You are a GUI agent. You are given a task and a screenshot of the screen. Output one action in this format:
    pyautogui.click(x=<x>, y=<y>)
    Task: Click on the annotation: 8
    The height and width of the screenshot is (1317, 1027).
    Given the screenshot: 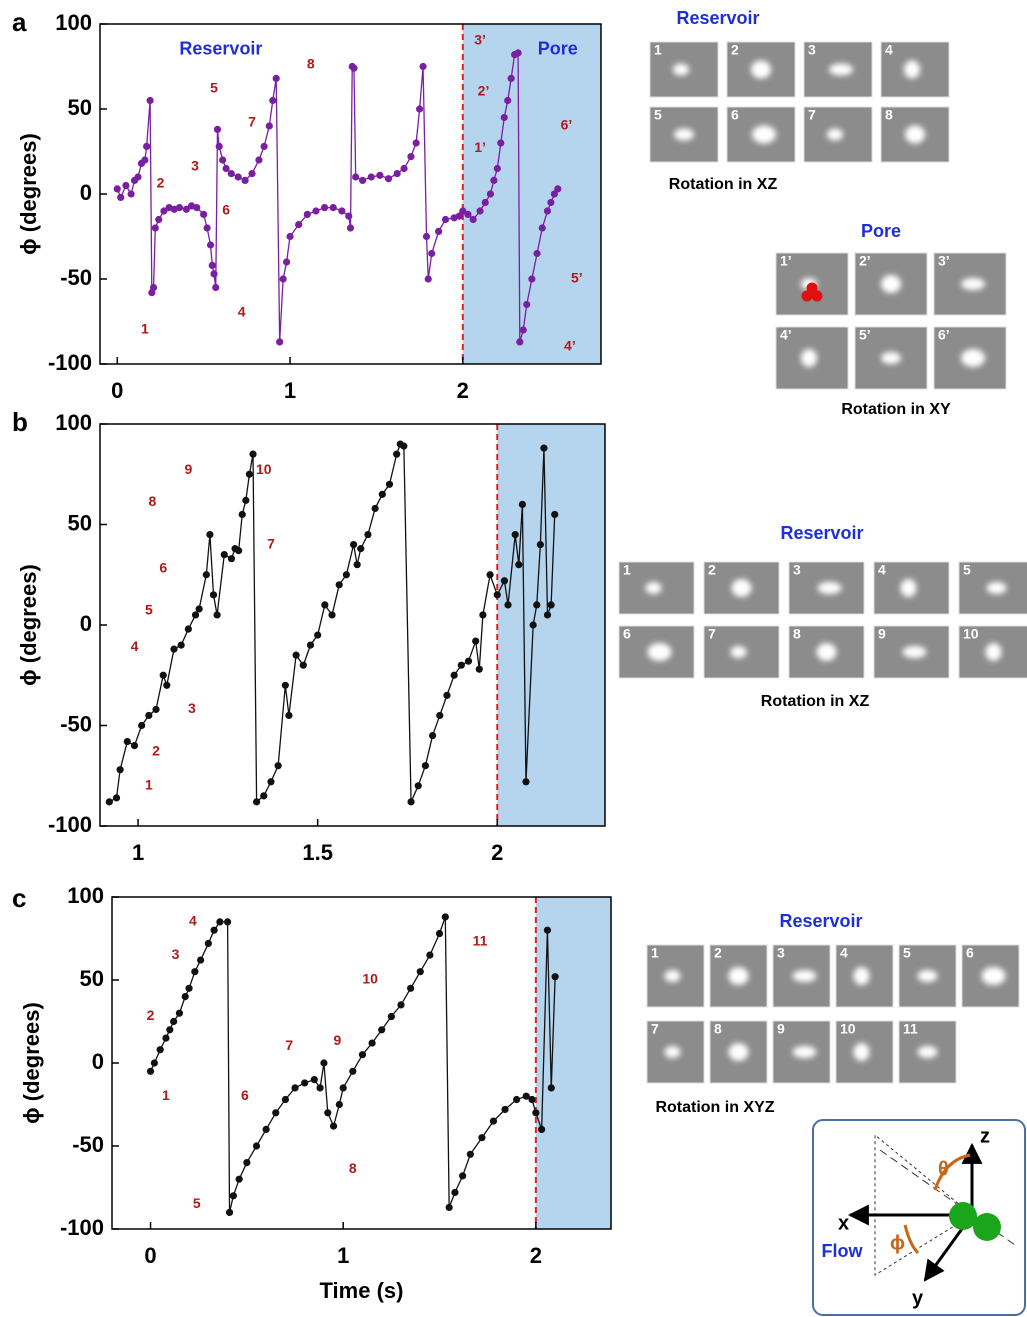 What is the action you would take?
    pyautogui.click(x=311, y=64)
    